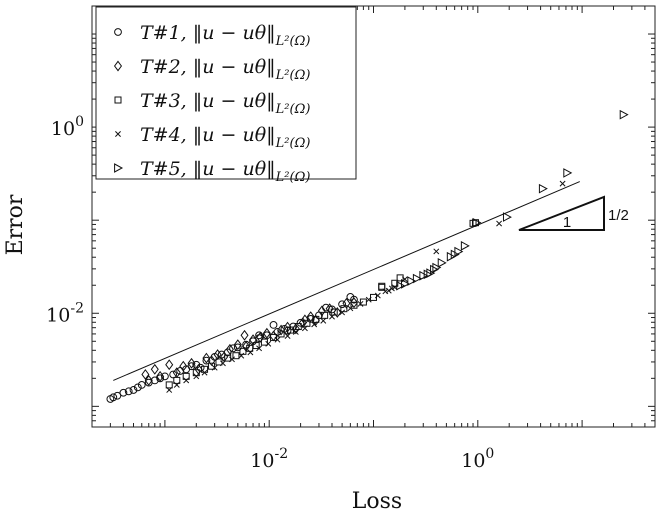 Image resolution: width=664 pixels, height=513 pixels. I want to click on x-tick-label: 10⁰, so click(477, 459).